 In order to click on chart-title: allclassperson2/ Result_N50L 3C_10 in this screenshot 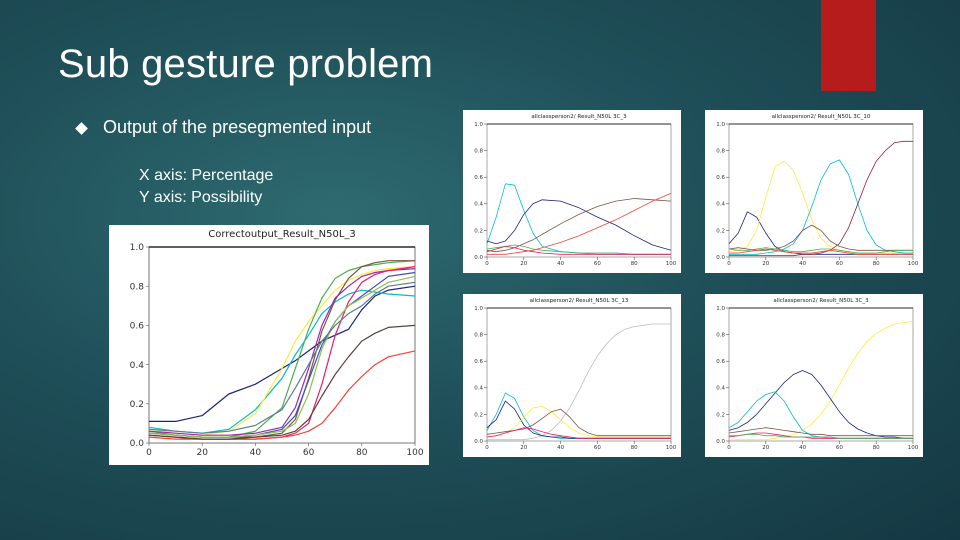, I will do `click(821, 117)`.